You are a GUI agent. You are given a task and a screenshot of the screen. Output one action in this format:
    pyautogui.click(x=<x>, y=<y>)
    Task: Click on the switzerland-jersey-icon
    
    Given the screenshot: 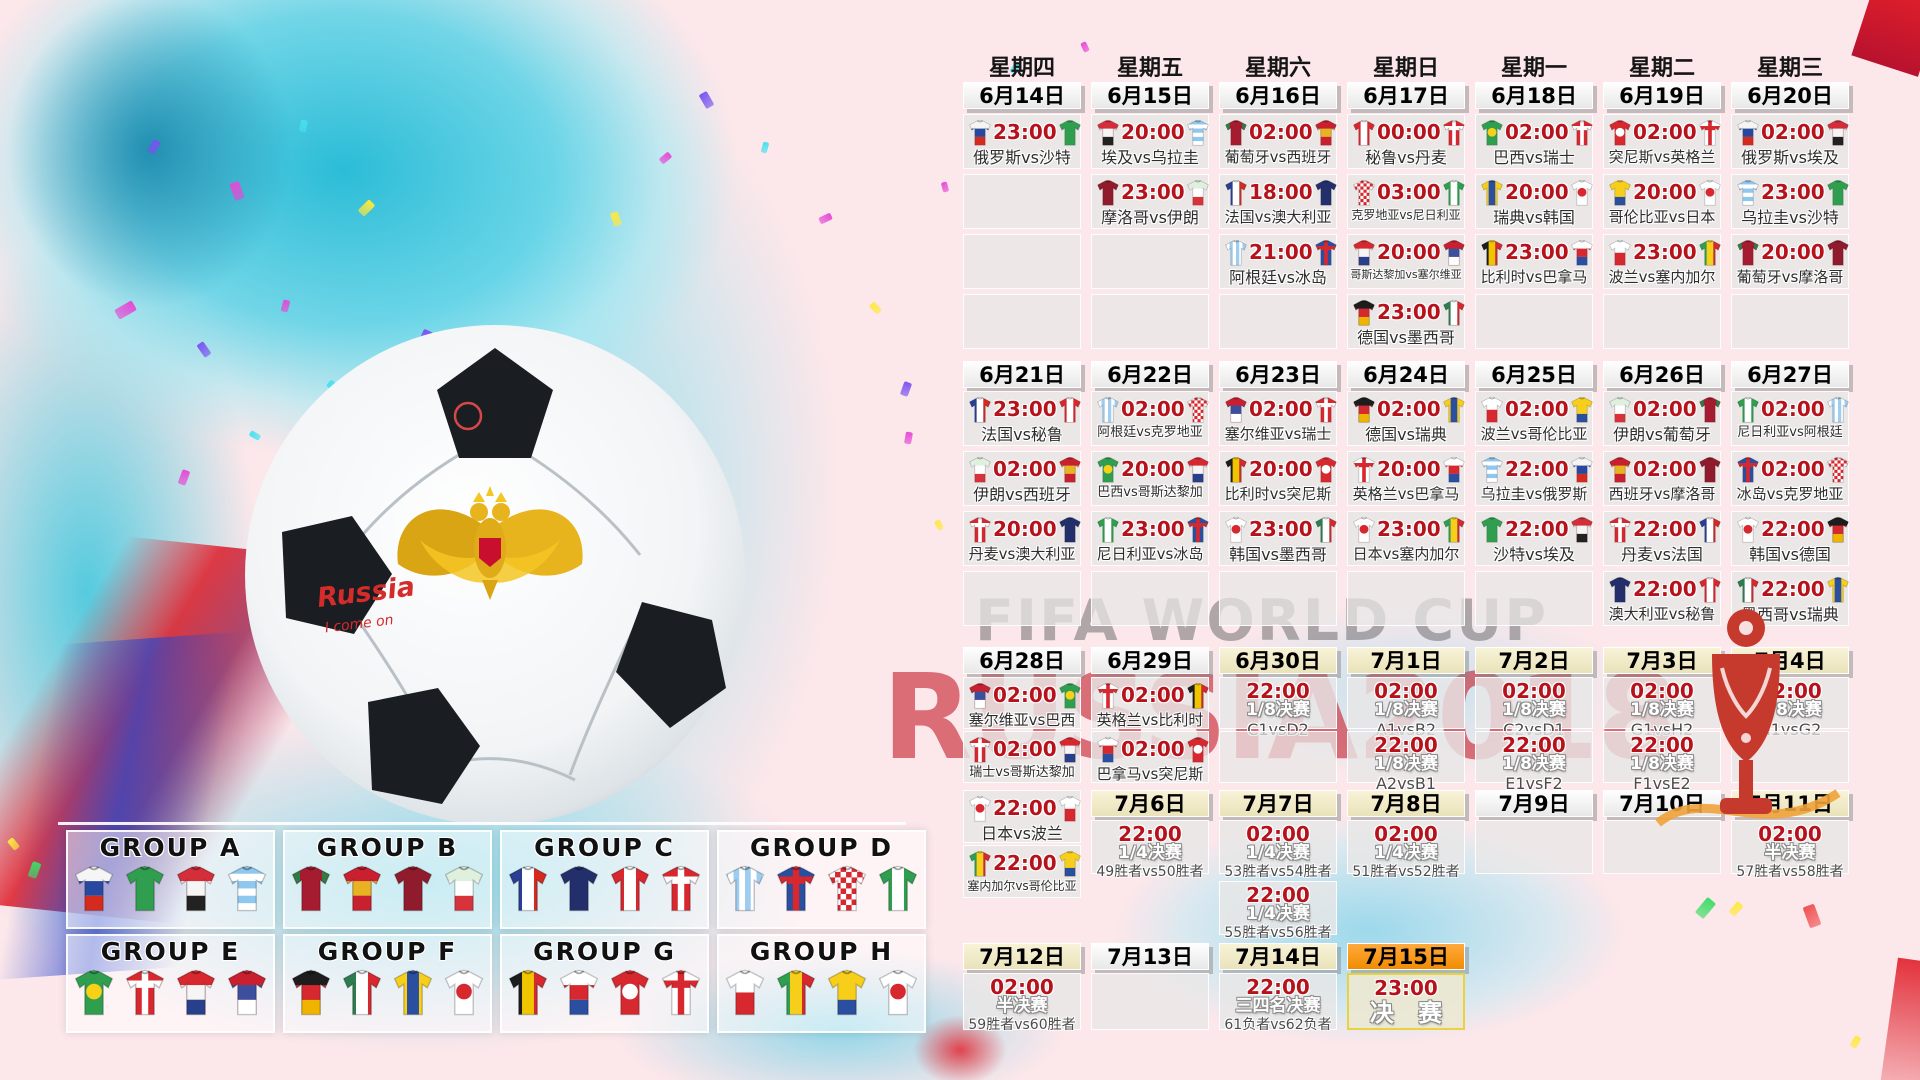 What is the action you would take?
    pyautogui.click(x=145, y=992)
    